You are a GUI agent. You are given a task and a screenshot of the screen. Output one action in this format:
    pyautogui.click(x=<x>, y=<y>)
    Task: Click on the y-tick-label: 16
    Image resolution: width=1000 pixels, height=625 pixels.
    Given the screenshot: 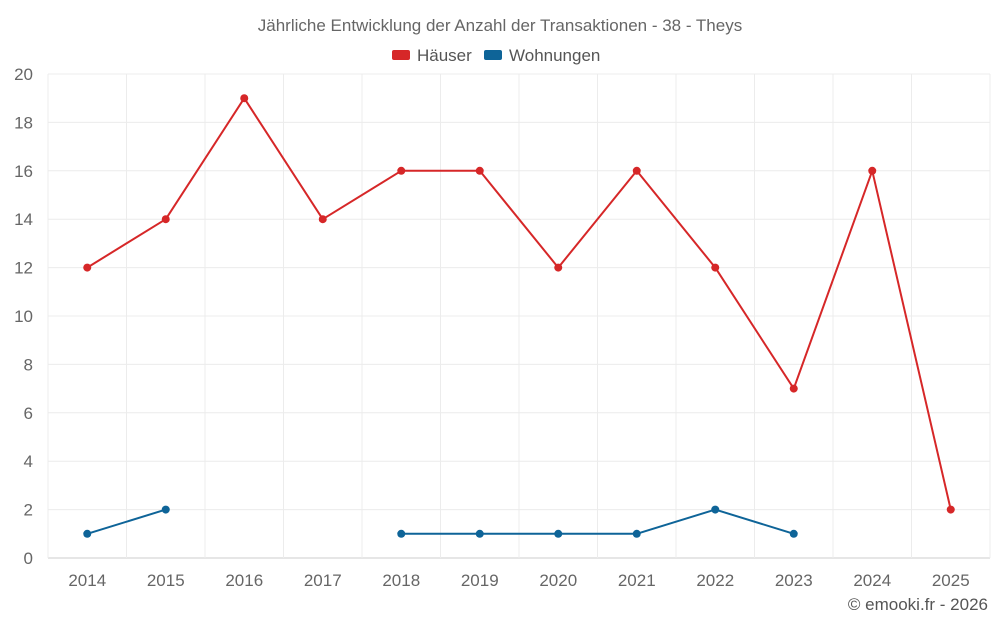 What is the action you would take?
    pyautogui.click(x=23, y=171)
    